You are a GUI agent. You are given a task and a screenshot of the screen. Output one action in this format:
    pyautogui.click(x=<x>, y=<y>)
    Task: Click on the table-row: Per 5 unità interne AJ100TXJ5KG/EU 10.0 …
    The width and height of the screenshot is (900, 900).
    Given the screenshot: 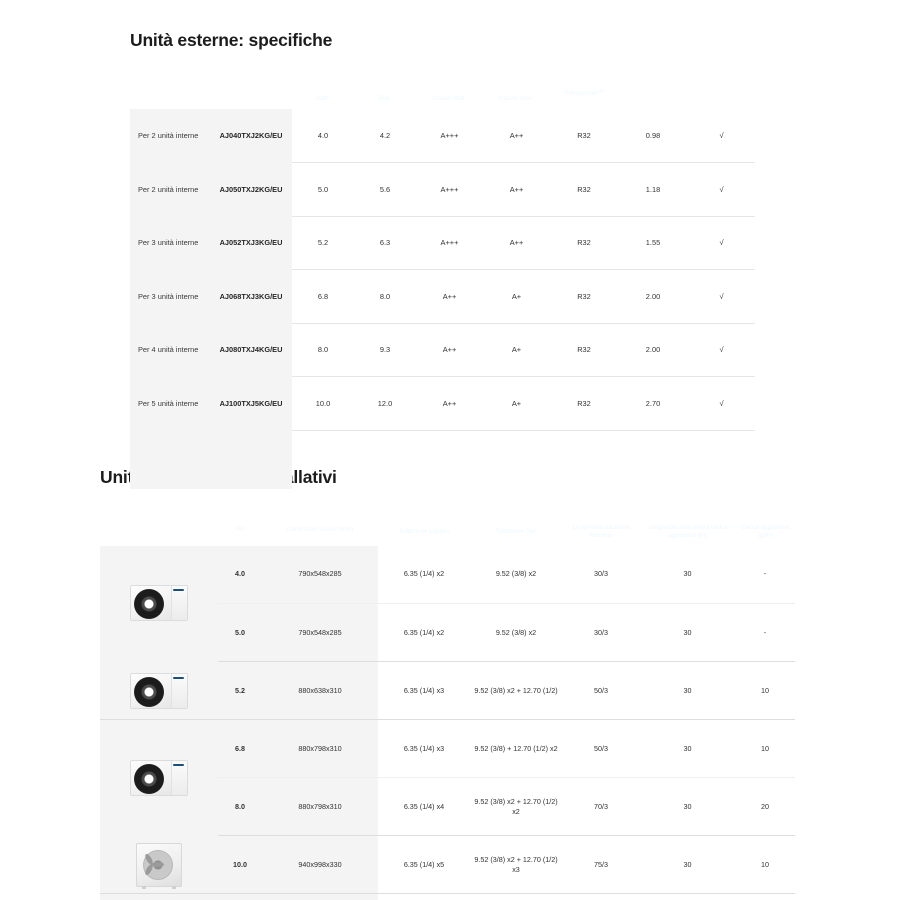 What is the action you would take?
    pyautogui.click(x=442, y=403)
    